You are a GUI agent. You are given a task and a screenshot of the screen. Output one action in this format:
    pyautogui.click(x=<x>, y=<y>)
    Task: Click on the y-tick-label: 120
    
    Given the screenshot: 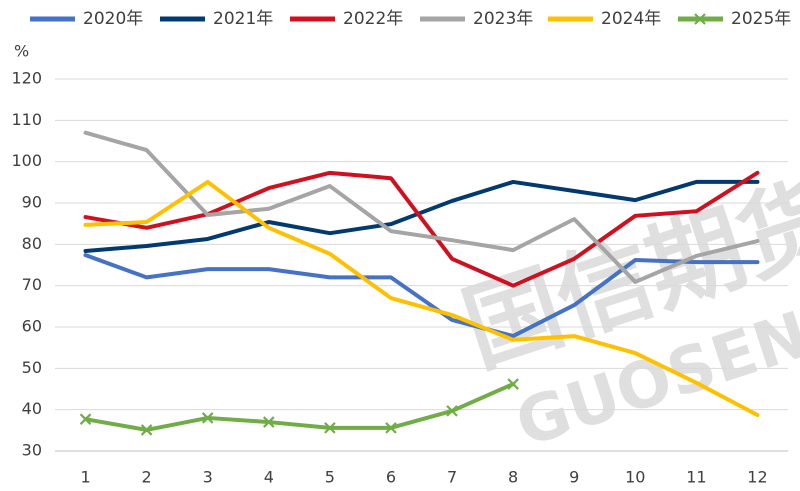 What is the action you would take?
    pyautogui.click(x=26, y=78)
    